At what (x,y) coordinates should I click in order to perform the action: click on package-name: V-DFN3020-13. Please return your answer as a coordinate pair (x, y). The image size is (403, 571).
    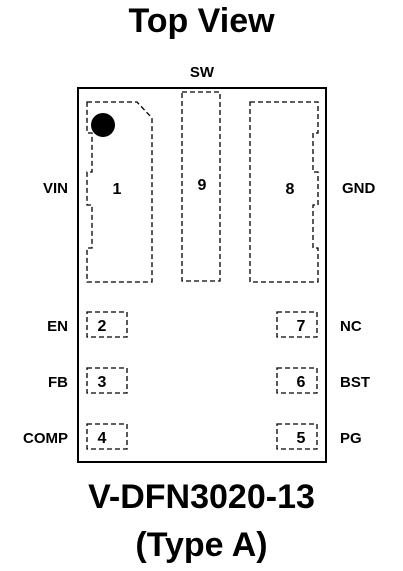
    Looking at the image, I should click on (201, 497).